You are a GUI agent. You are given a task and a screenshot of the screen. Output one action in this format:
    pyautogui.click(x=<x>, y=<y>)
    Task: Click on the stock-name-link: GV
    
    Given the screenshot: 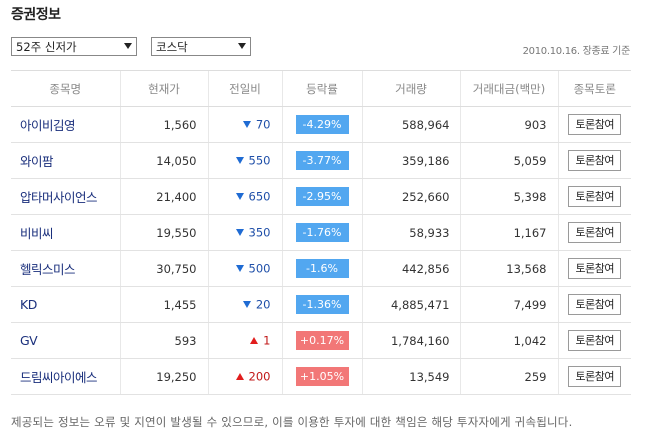 What is the action you would take?
    pyautogui.click(x=65, y=340)
    